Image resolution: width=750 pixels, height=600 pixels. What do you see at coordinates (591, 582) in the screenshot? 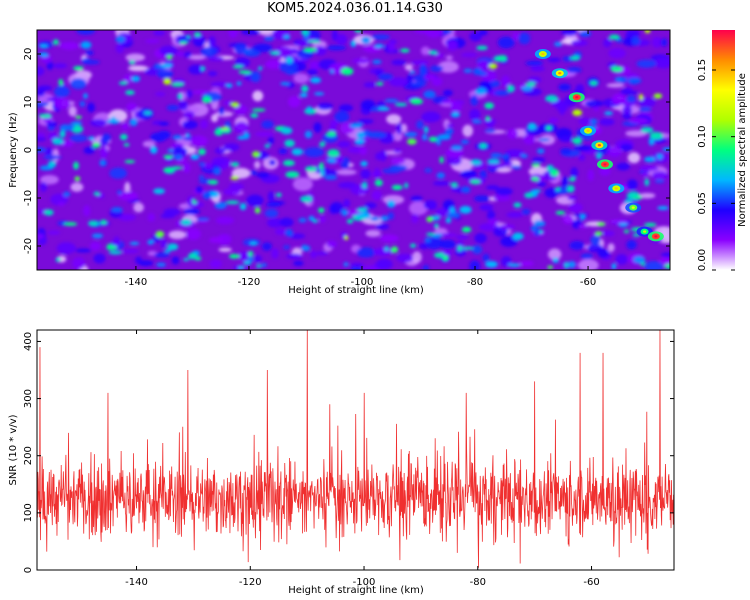
I see `snr-x-tick-label: -60` at bounding box center [591, 582].